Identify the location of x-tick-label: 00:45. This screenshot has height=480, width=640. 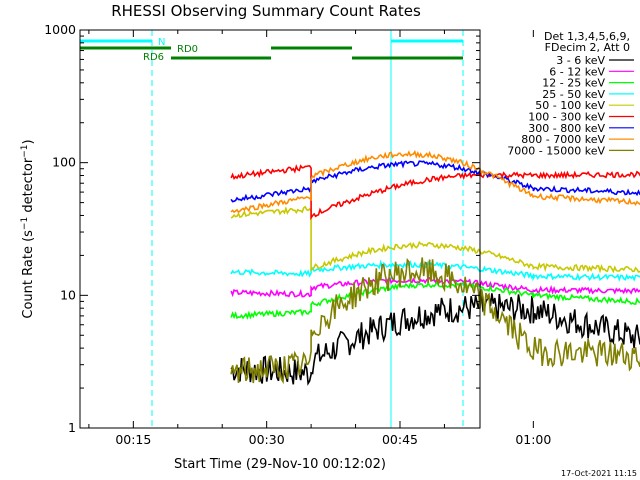
(400, 439).